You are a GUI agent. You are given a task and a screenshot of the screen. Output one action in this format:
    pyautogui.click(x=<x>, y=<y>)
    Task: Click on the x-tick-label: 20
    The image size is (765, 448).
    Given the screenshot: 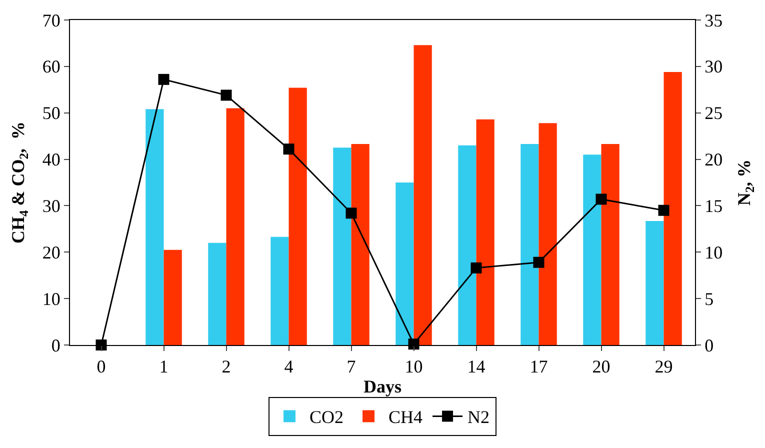 What is the action you would take?
    pyautogui.click(x=601, y=366)
    